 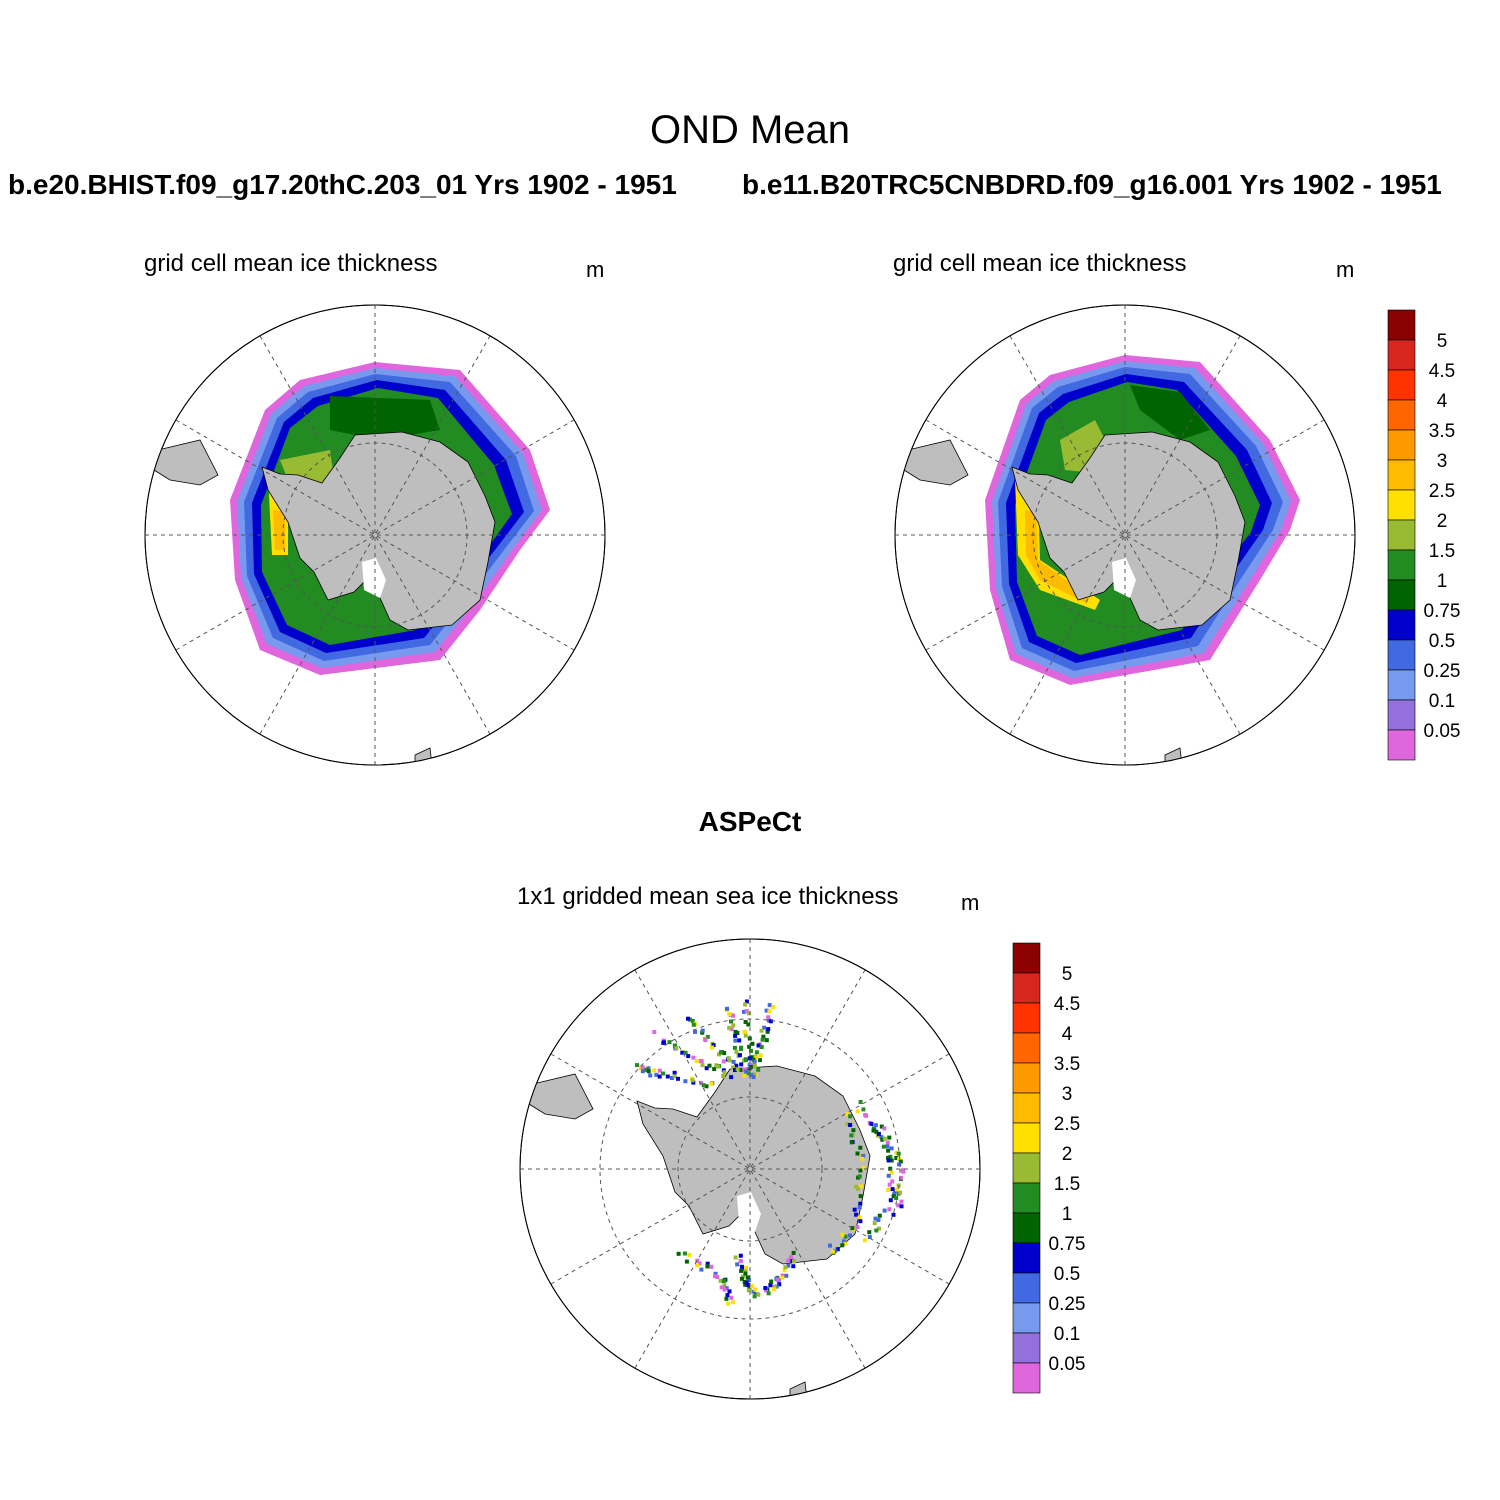 What do you see at coordinates (375, 535) in the screenshot?
I see `panel1-map` at bounding box center [375, 535].